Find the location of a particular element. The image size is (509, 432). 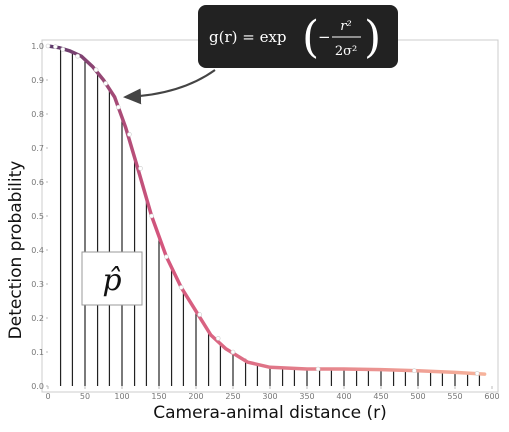

y-tick-label: 0.6 is located at coordinates (37, 182).